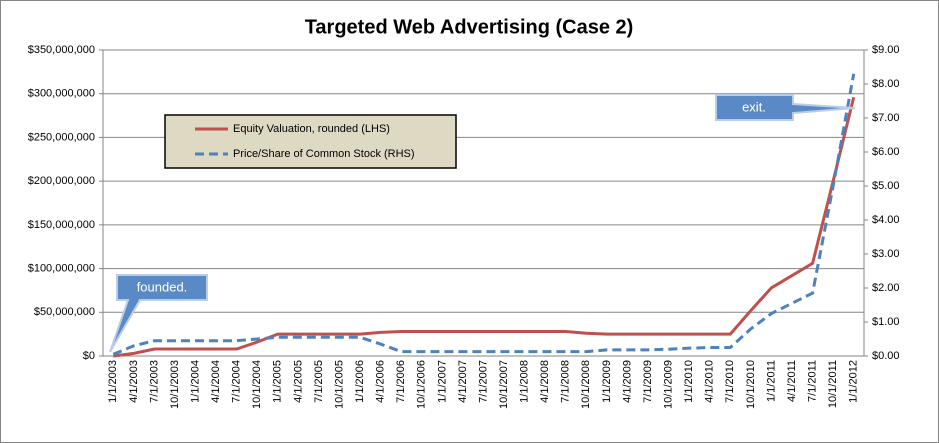  What do you see at coordinates (162, 286) in the screenshot?
I see `annotation: founded.` at bounding box center [162, 286].